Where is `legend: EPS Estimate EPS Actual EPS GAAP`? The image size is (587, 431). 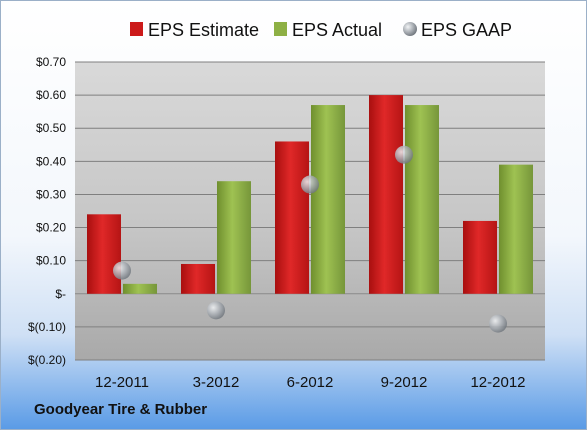
legend: EPS Estimate EPS Actual EPS GAAP is located at coordinates (321, 30).